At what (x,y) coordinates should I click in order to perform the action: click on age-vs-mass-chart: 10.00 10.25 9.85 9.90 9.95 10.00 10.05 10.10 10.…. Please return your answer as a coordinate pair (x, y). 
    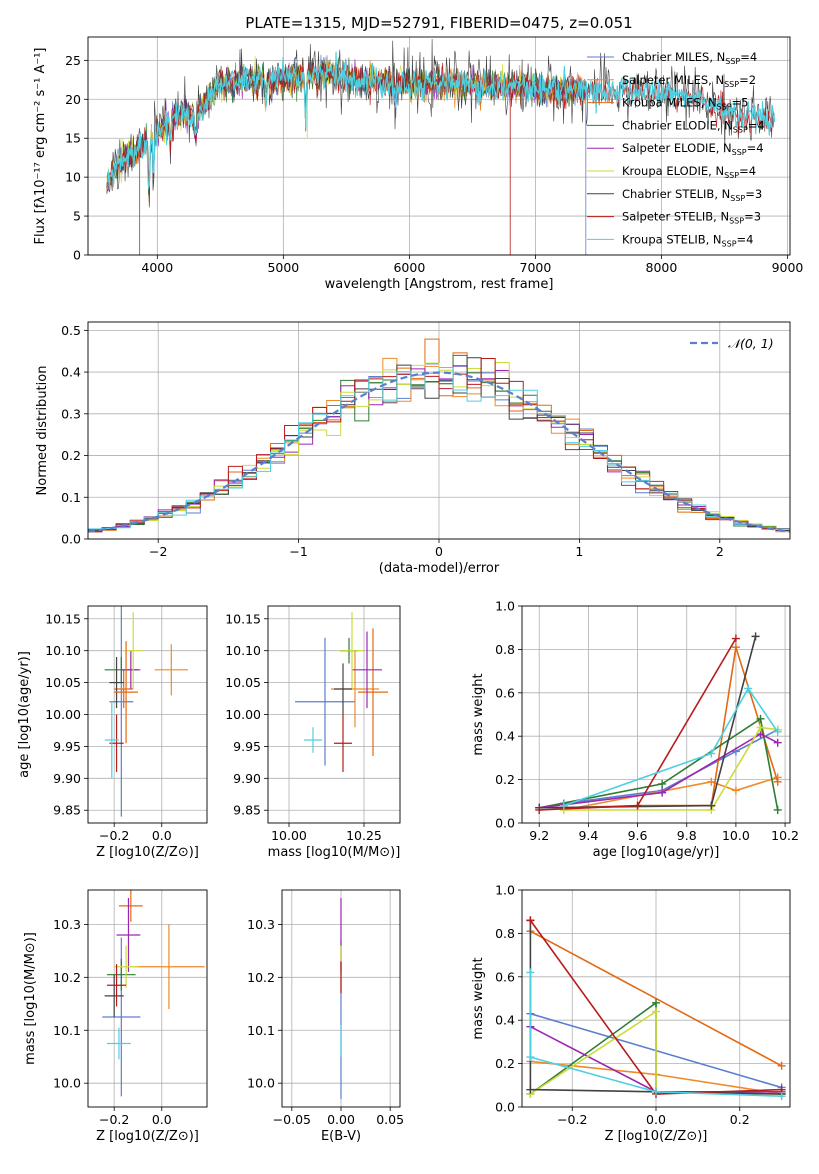
    Looking at the image, I should click on (313, 732).